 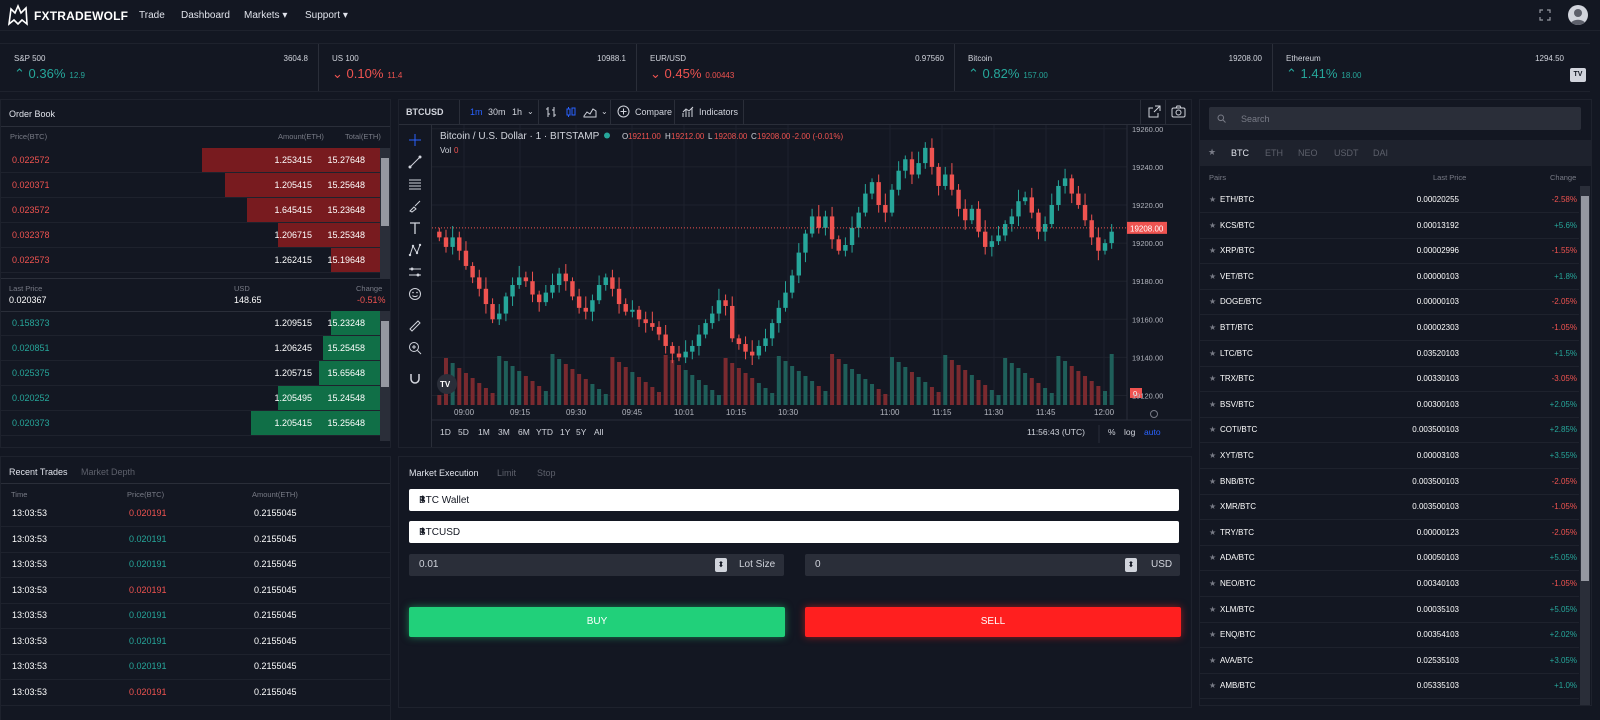 I want to click on pair-row: ★ ETH/BTC 0.00020255 -2.58%, so click(x=1389, y=200).